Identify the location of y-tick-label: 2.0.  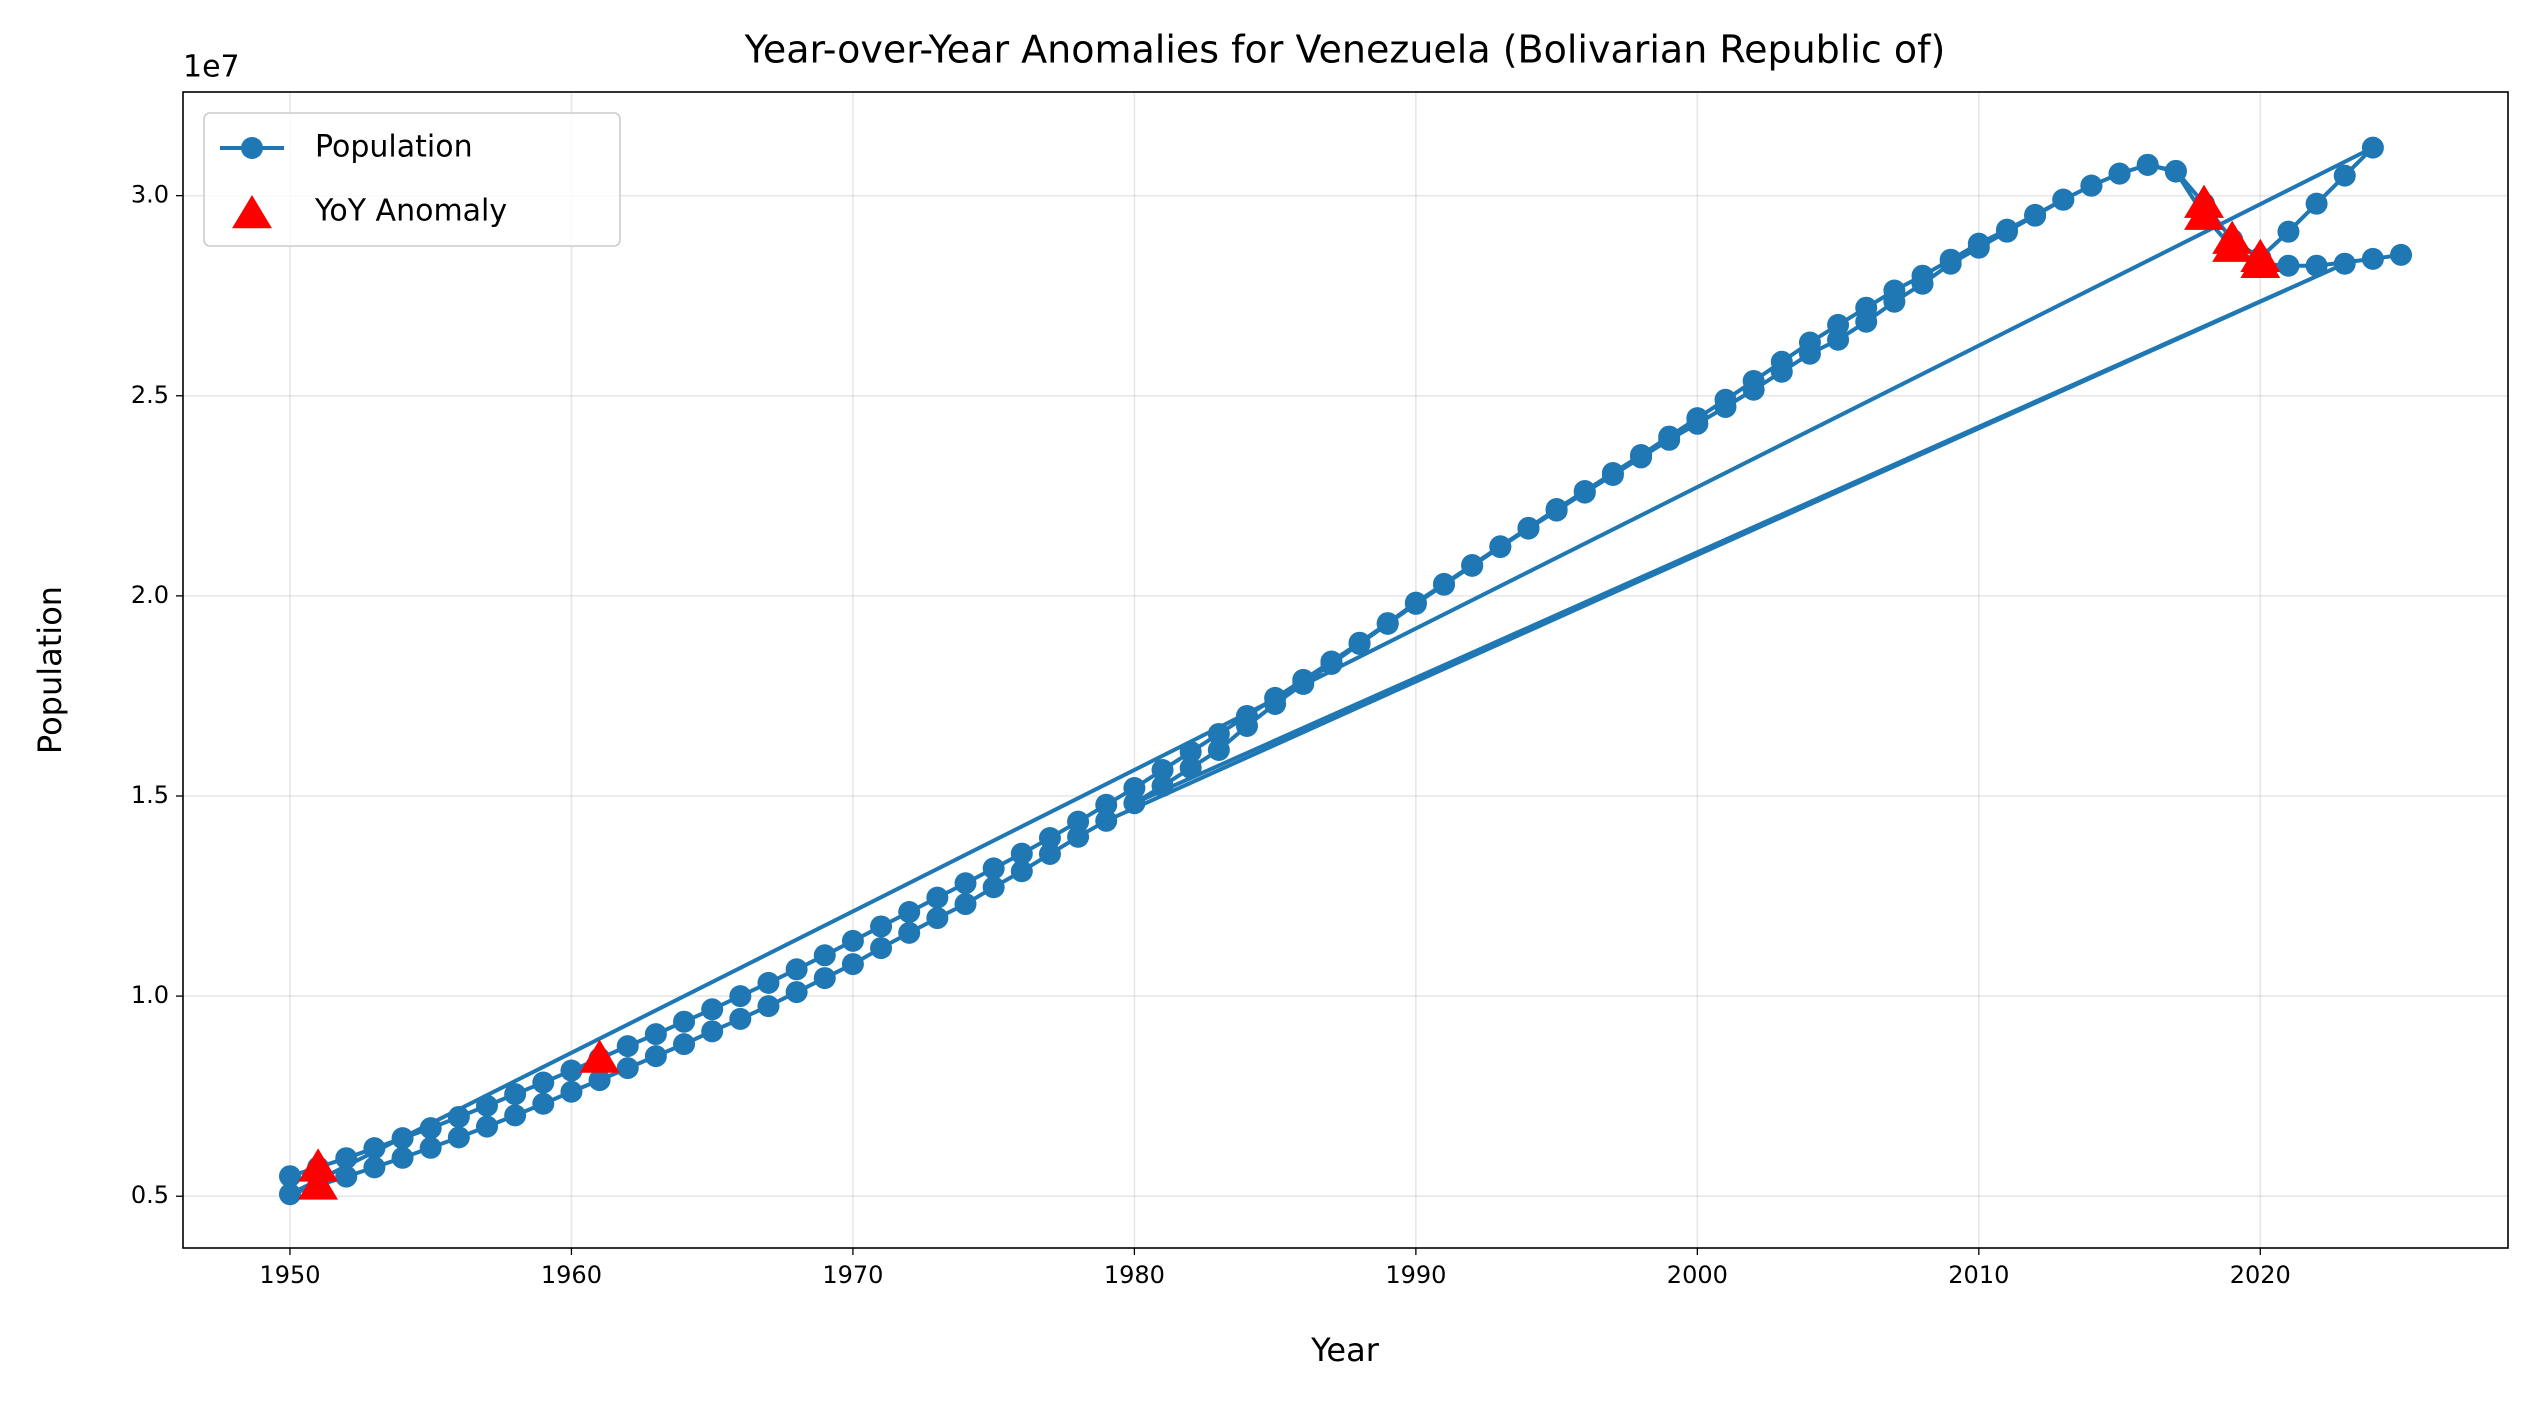
(150, 595).